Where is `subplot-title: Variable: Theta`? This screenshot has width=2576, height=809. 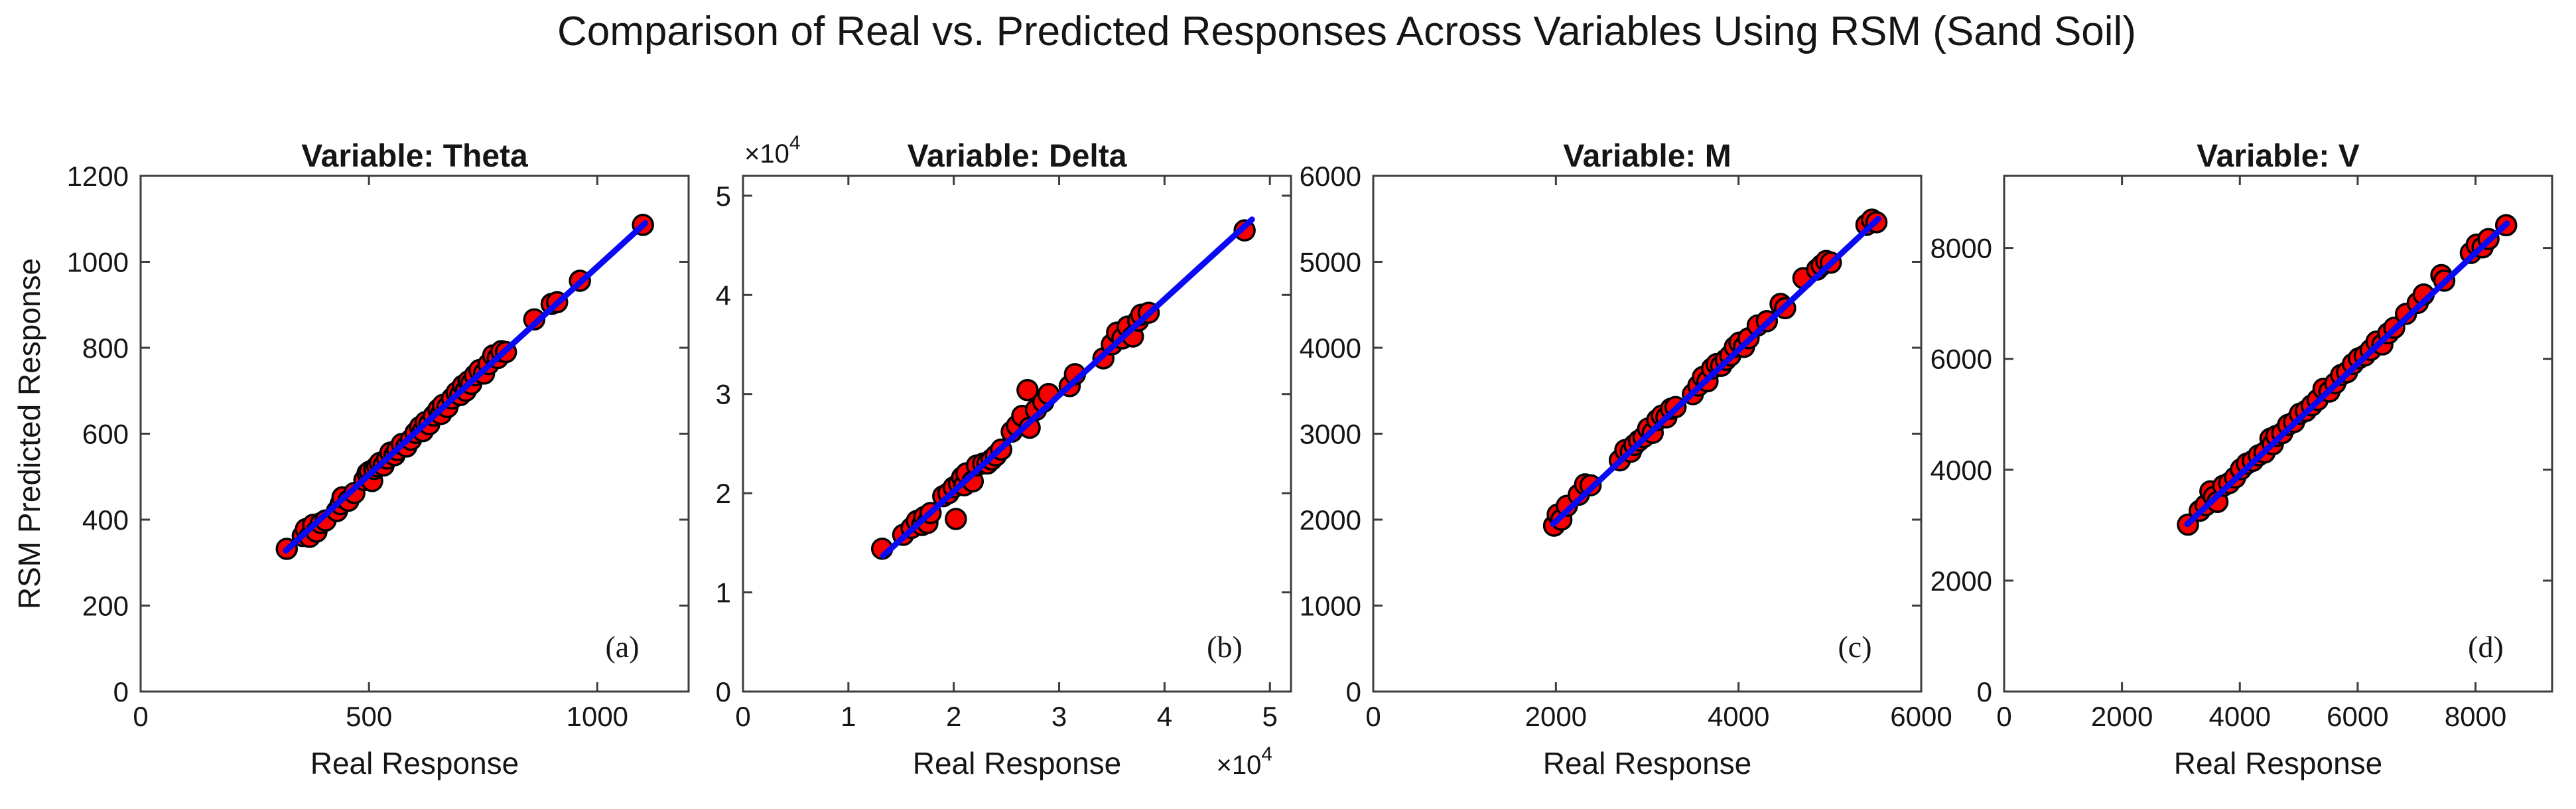 subplot-title: Variable: Theta is located at coordinates (415, 156).